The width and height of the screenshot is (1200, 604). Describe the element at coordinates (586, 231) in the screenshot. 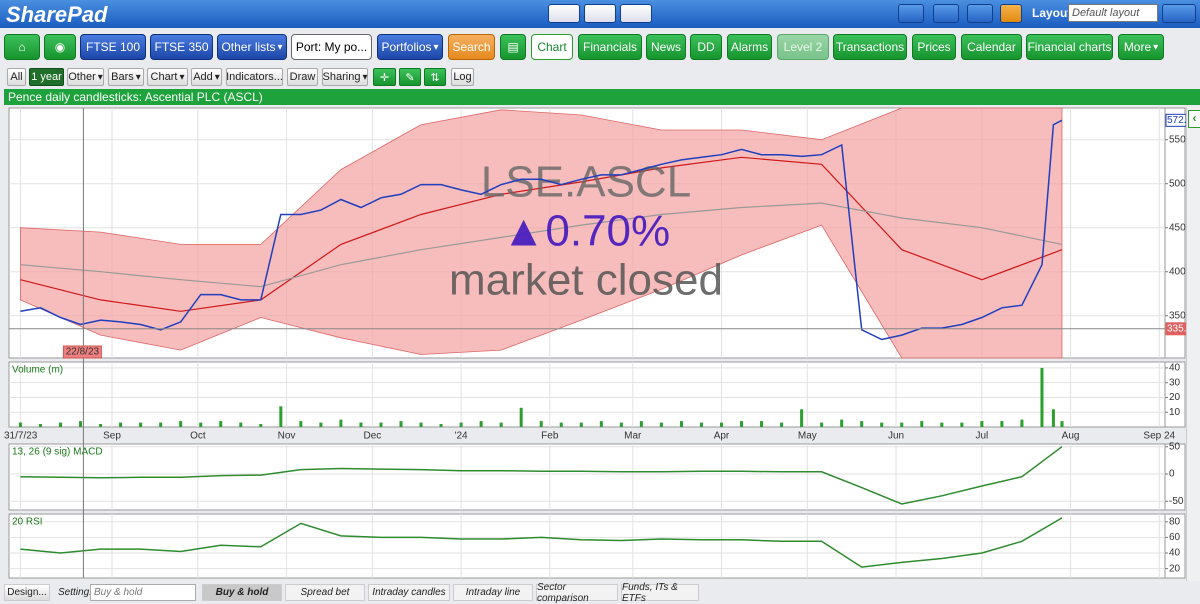

I see `annotation: ▲0.70%` at that location.